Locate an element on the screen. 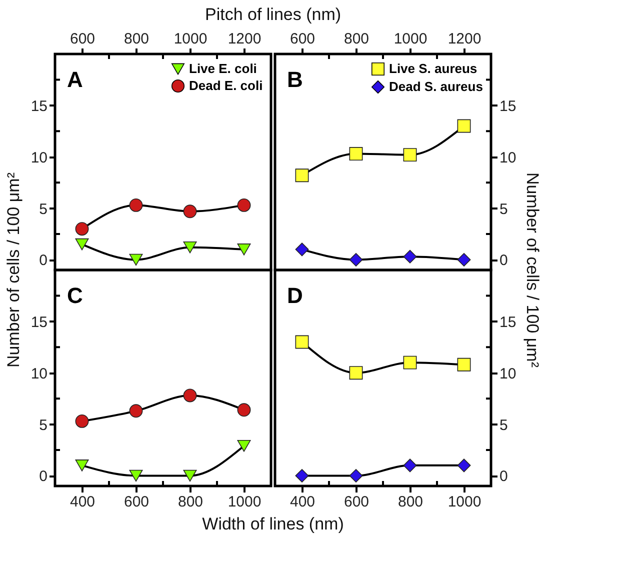  legend-label: Dead S. aureus is located at coordinates (436, 86).